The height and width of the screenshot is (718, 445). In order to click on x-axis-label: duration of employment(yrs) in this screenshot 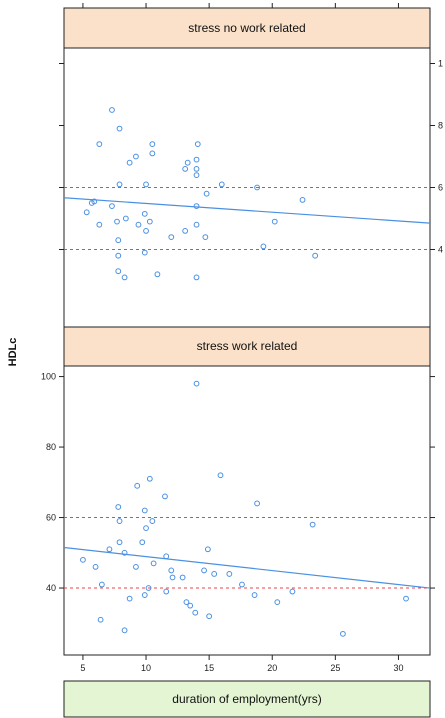, I will do `click(246, 699)`.